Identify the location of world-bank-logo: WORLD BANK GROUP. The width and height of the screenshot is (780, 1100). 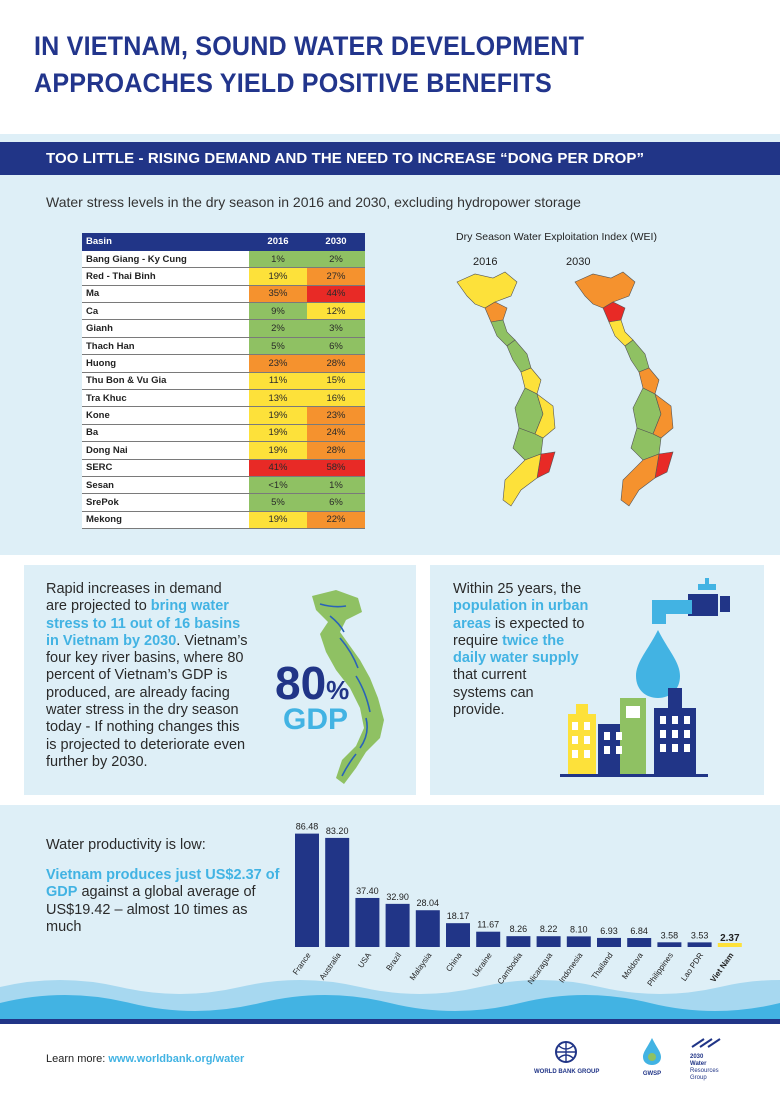
(566, 1057).